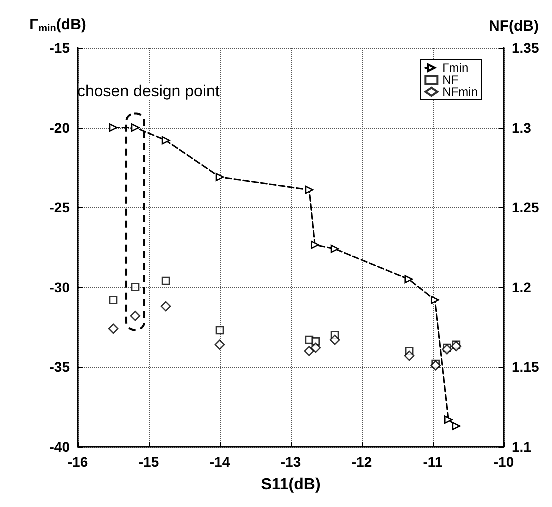  Describe the element at coordinates (455, 68) in the screenshot. I see `legend-label: Γmin` at that location.